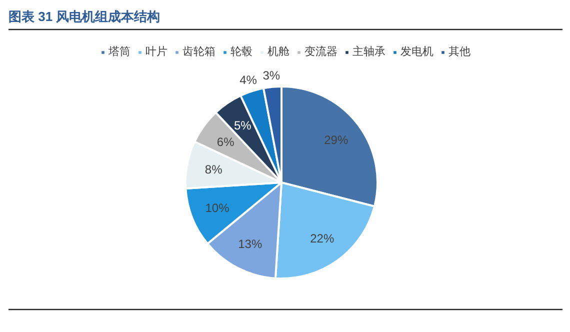  What do you see at coordinates (271, 75) in the screenshot?
I see `data-label: 3%` at bounding box center [271, 75].